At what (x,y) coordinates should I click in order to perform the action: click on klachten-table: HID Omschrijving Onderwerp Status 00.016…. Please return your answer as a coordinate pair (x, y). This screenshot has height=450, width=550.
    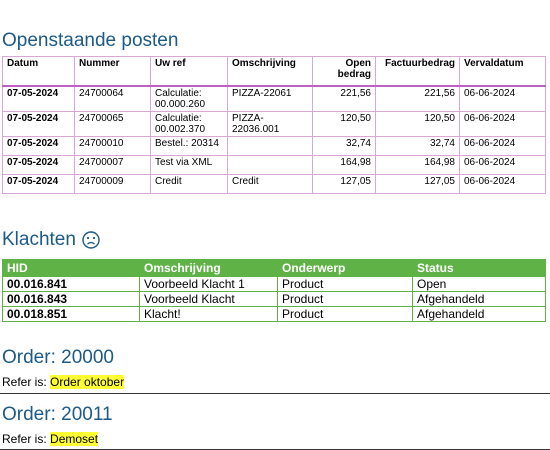
    Looking at the image, I should click on (274, 290).